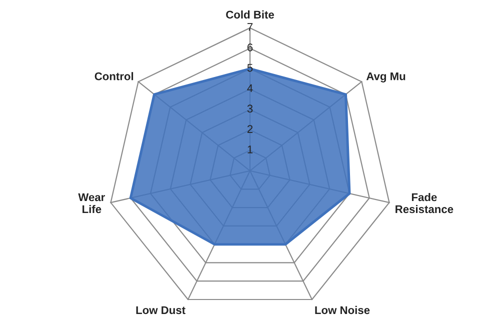  Describe the element at coordinates (250, 129) in the screenshot. I see `y-tick-label: 2` at that location.